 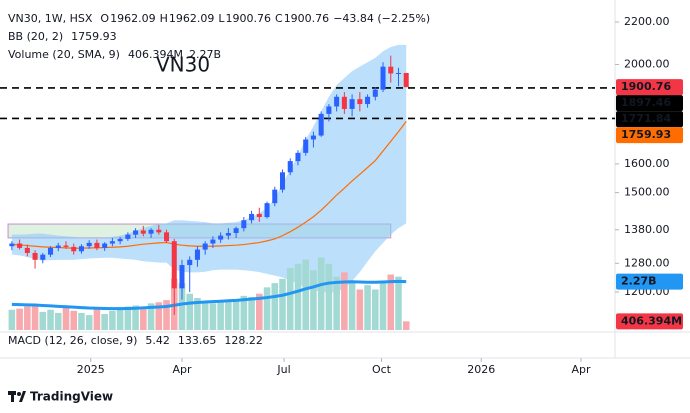 What do you see at coordinates (104, 18) in the screenshot?
I see `legend-text: O` at bounding box center [104, 18].